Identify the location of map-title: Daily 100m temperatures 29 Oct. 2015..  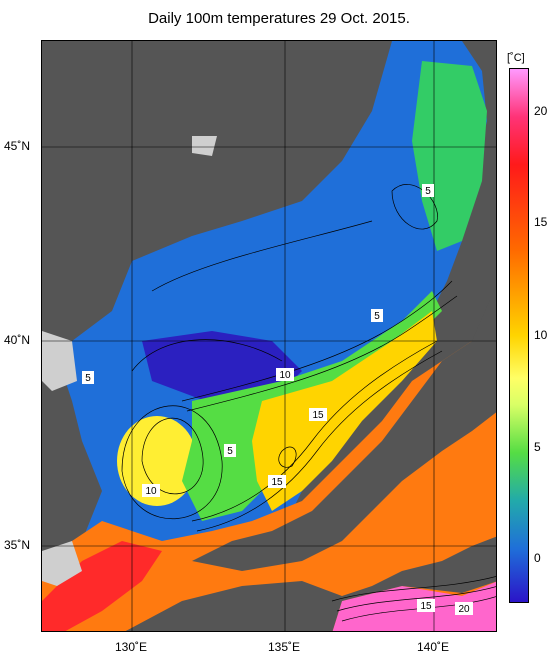
(279, 18).